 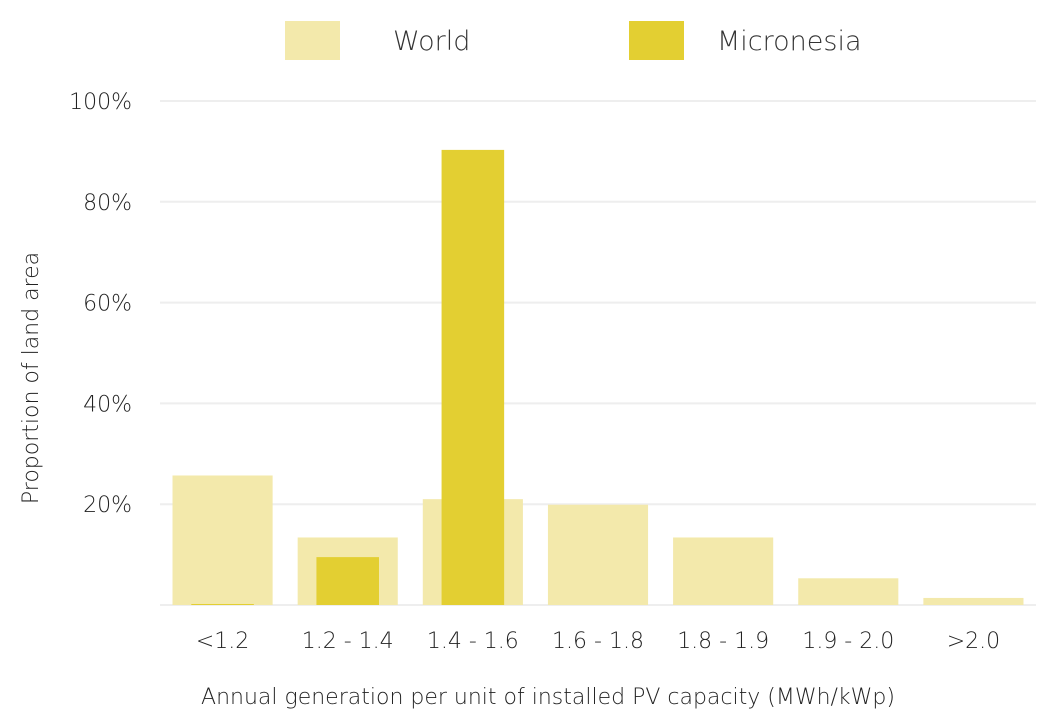 What do you see at coordinates (473, 641) in the screenshot?
I see `x-tick-label: 1.4 - 1.6` at bounding box center [473, 641].